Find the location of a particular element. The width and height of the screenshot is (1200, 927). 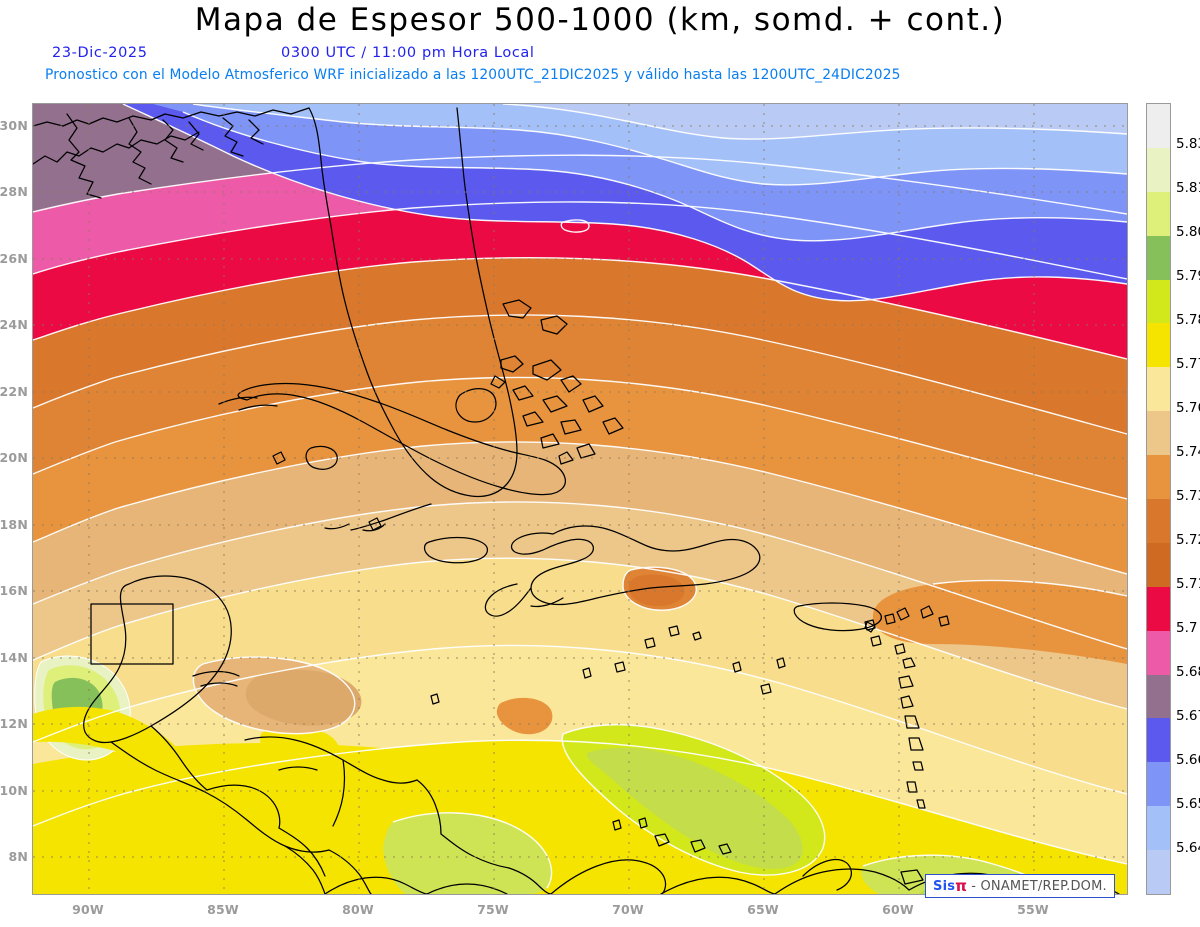

xtick-65w: 65W is located at coordinates (763, 909).